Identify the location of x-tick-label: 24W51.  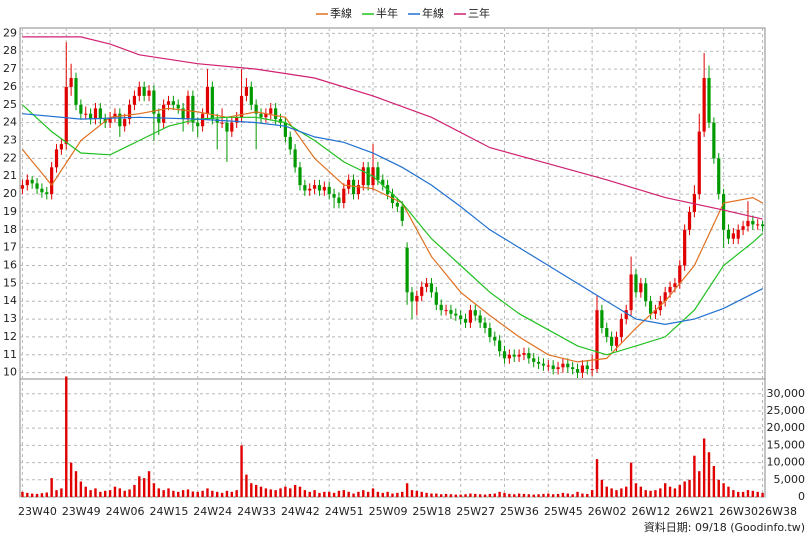
(344, 511).